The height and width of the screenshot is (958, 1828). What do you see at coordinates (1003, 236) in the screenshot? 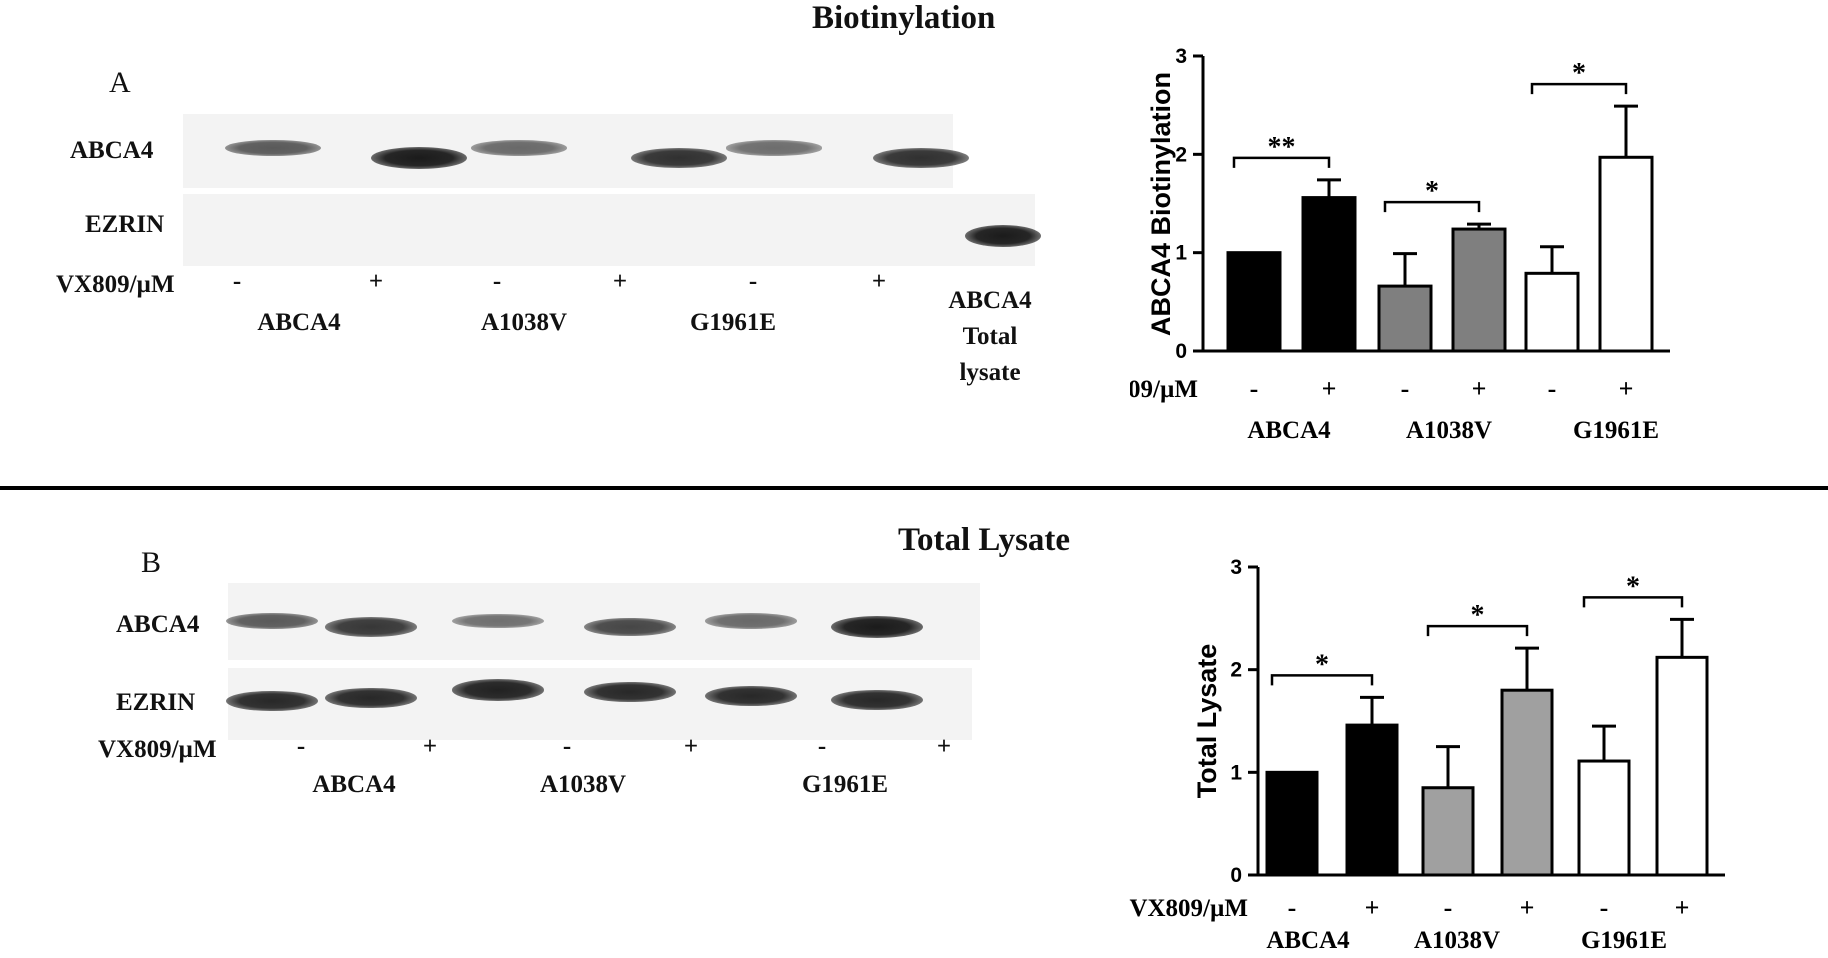
I see `band-ezrin-total-lysate` at bounding box center [1003, 236].